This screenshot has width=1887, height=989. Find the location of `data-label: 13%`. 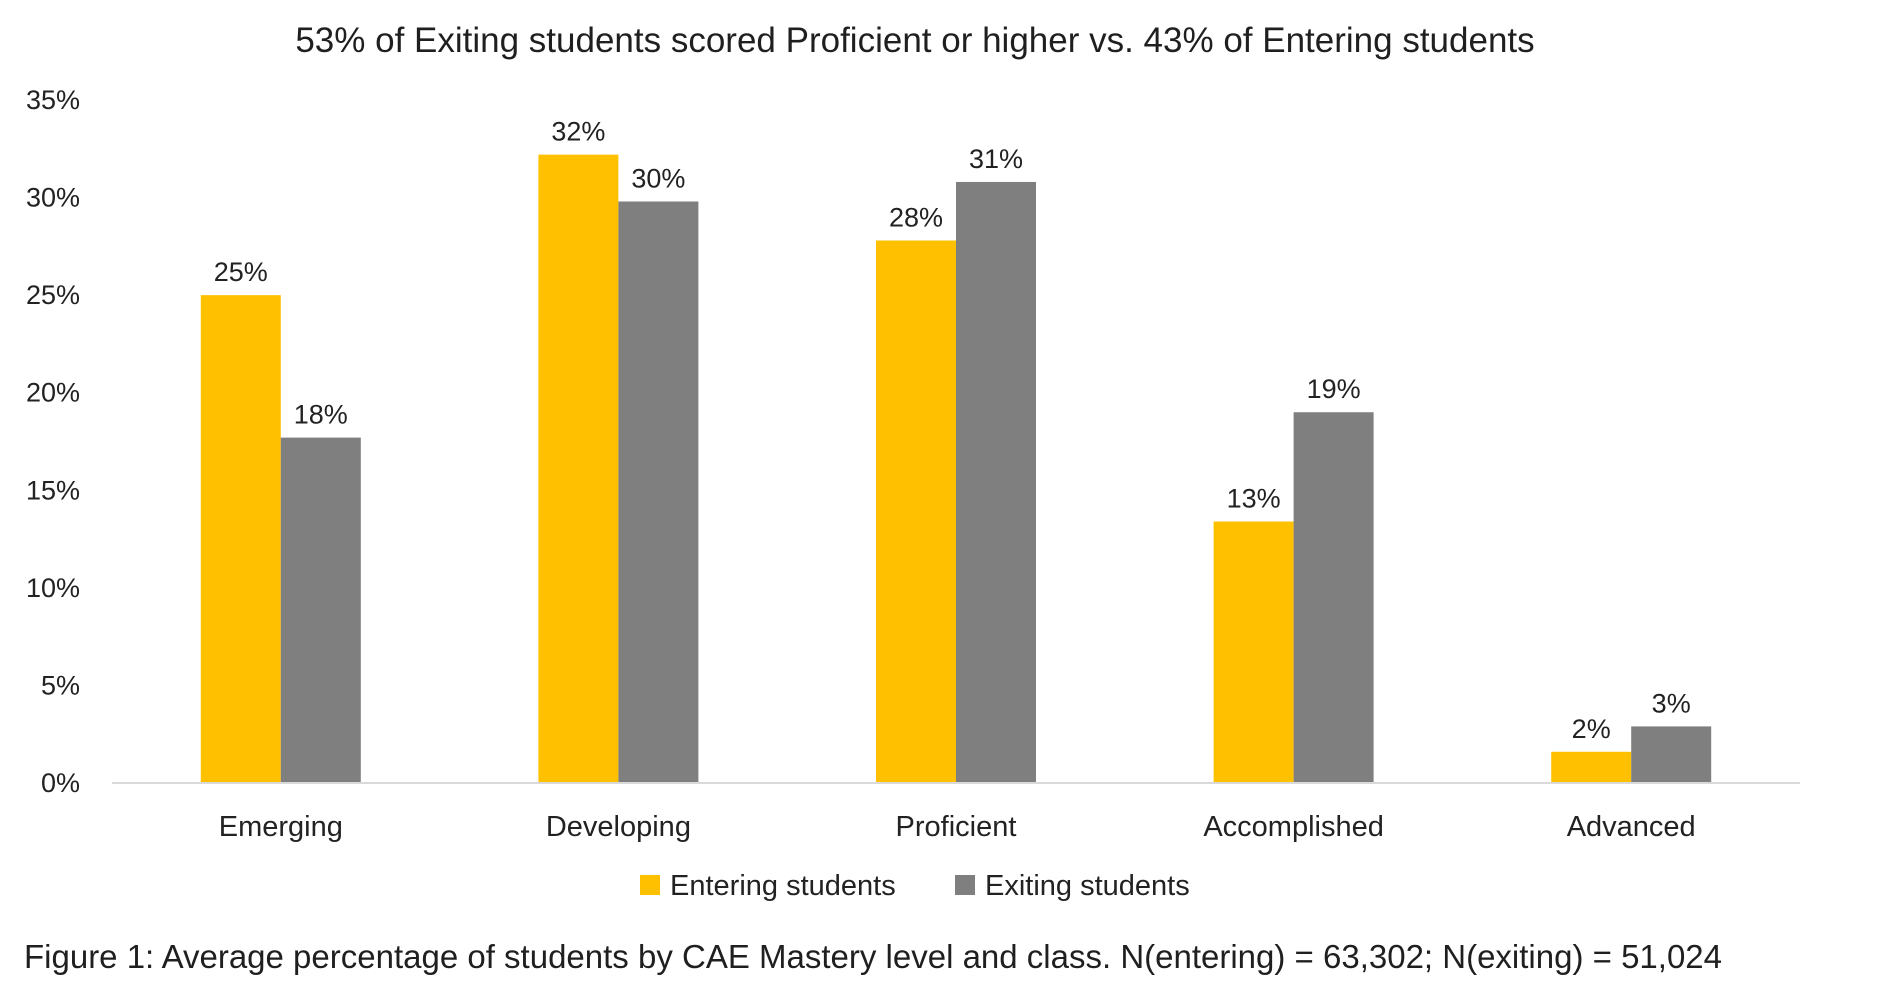

data-label: 13% is located at coordinates (1254, 499).